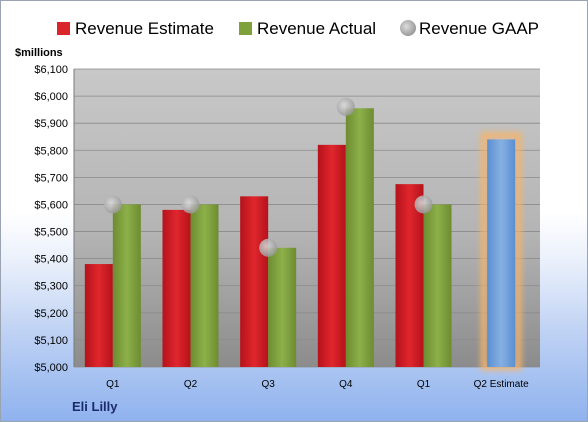 The width and height of the screenshot is (588, 422). Describe the element at coordinates (51, 341) in the screenshot. I see `y-tick-label: $5,100` at that location.